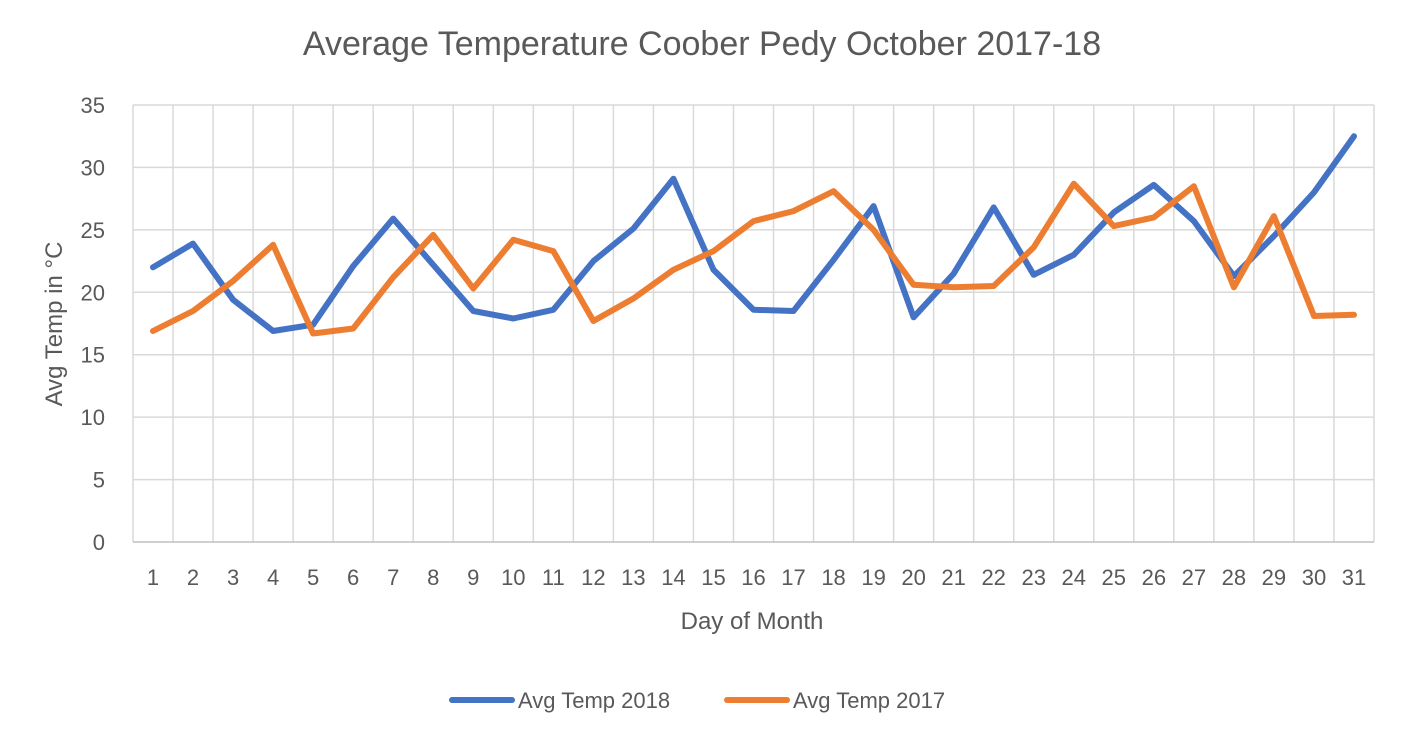 The height and width of the screenshot is (743, 1413). What do you see at coordinates (1194, 577) in the screenshot?
I see `x-tick-label: 27` at bounding box center [1194, 577].